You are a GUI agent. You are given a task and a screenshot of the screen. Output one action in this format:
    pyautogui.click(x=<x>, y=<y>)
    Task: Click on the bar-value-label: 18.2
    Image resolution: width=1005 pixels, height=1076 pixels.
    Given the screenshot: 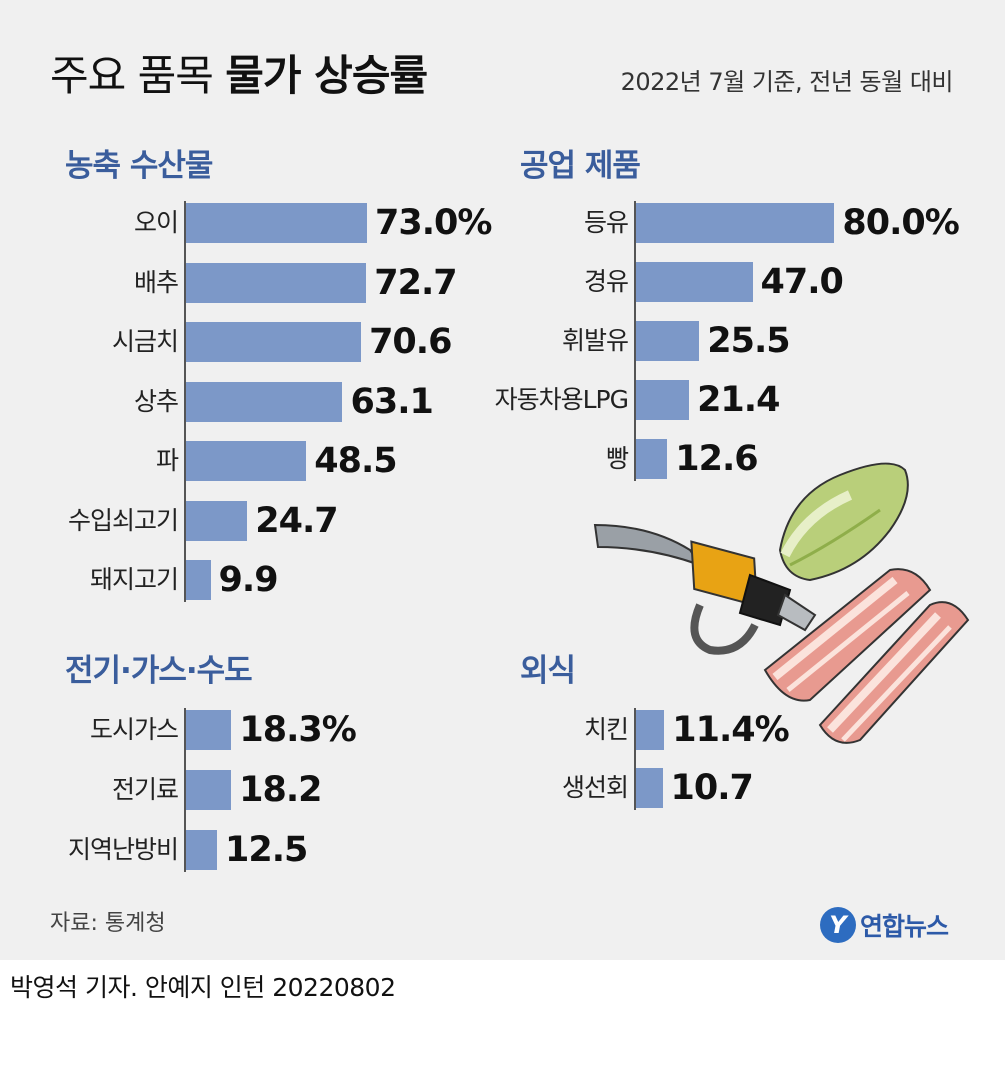 What is the action you would take?
    pyautogui.click(x=280, y=790)
    